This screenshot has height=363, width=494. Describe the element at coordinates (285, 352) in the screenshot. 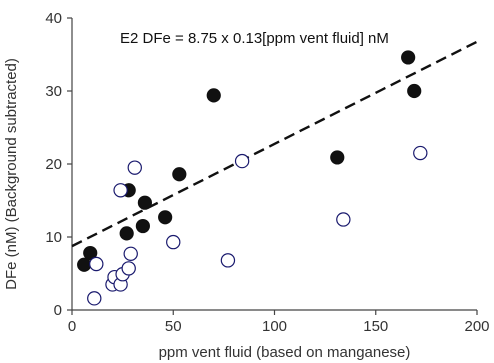

I see `x-axis-label: ppm vent fluid (based on manganese)` at that location.